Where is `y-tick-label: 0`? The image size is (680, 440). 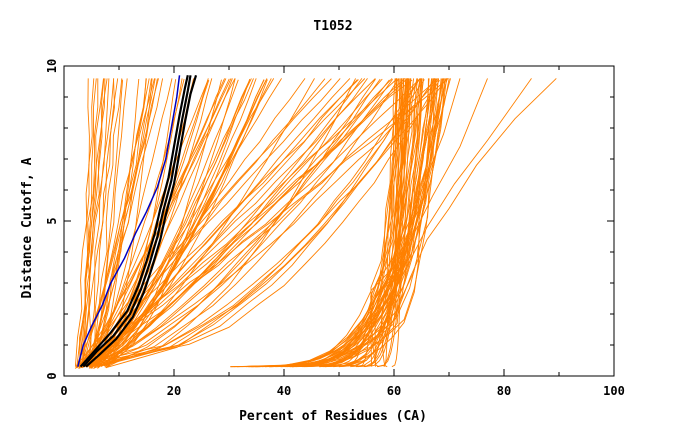 y-tick-label: 0 is located at coordinates (52, 375).